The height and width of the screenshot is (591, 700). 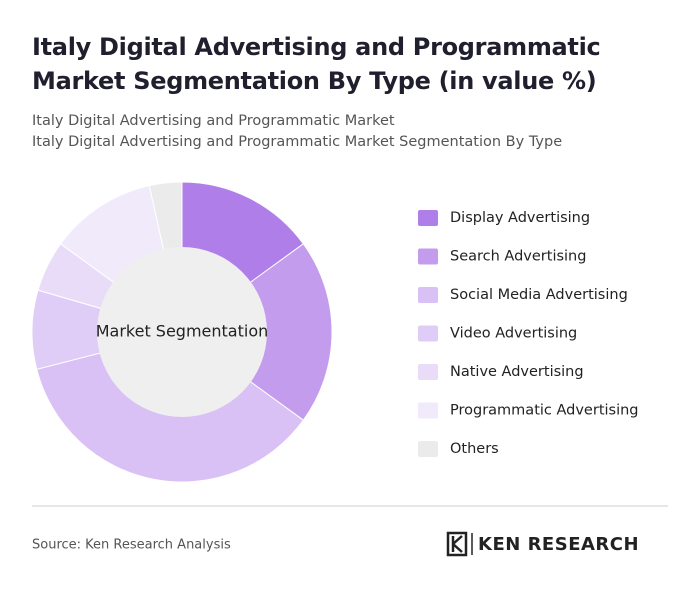 I want to click on center-label: Market Segmentation, so click(x=182, y=331).